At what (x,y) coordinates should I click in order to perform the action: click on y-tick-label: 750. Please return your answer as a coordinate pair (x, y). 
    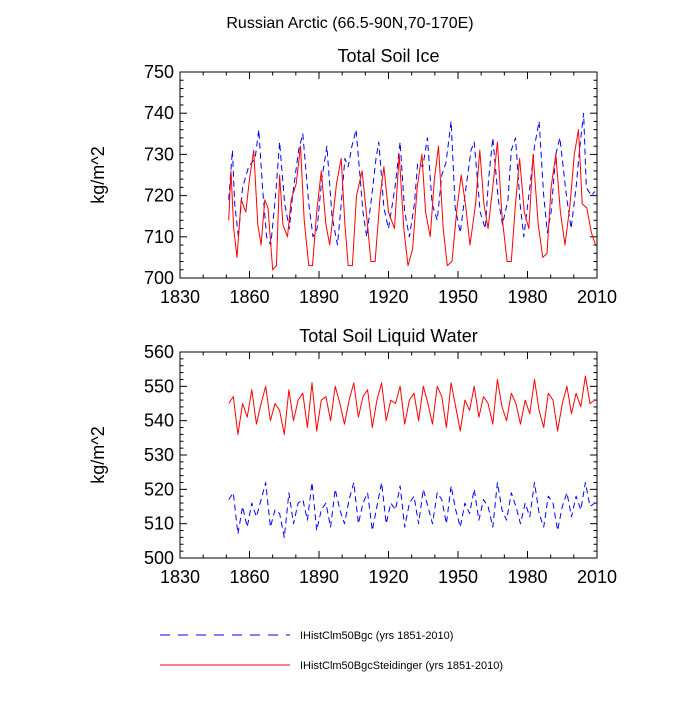
    Looking at the image, I should click on (159, 72).